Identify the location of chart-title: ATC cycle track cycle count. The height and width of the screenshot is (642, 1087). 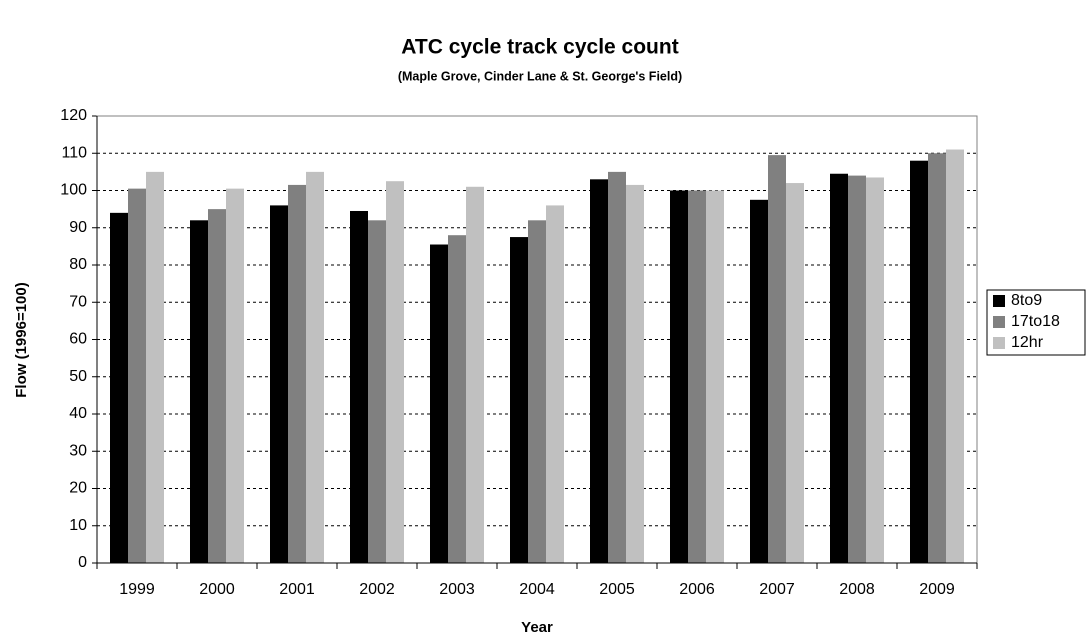
(539, 47).